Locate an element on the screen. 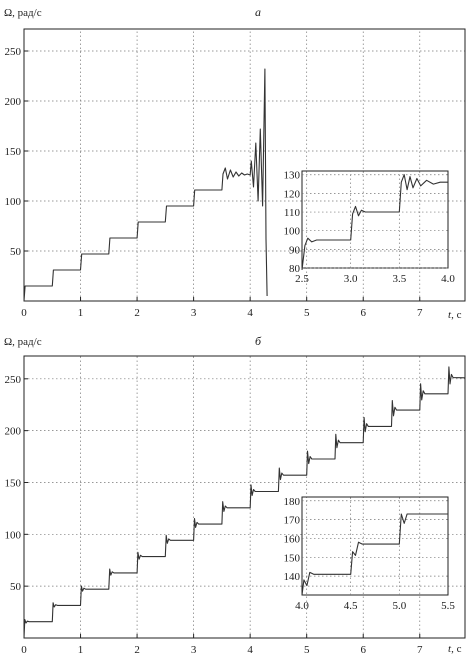  inset-y-tick-label: 100 is located at coordinates (292, 232).